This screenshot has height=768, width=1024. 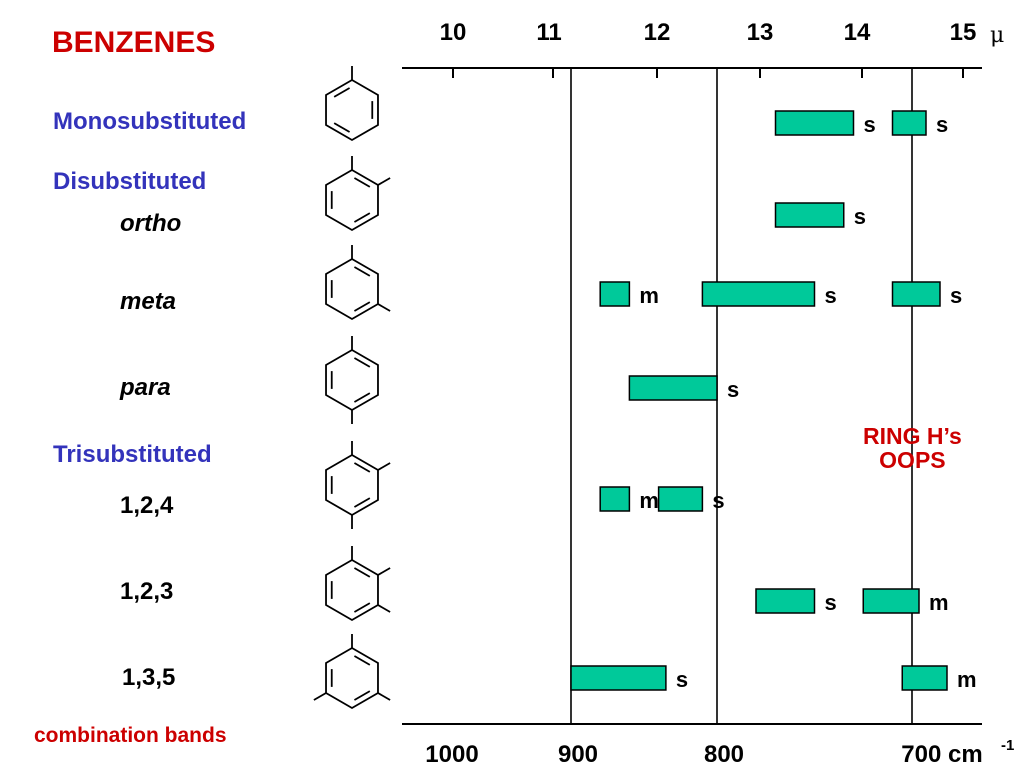 I want to click on bottom-tick-label: 900, so click(x=578, y=754).